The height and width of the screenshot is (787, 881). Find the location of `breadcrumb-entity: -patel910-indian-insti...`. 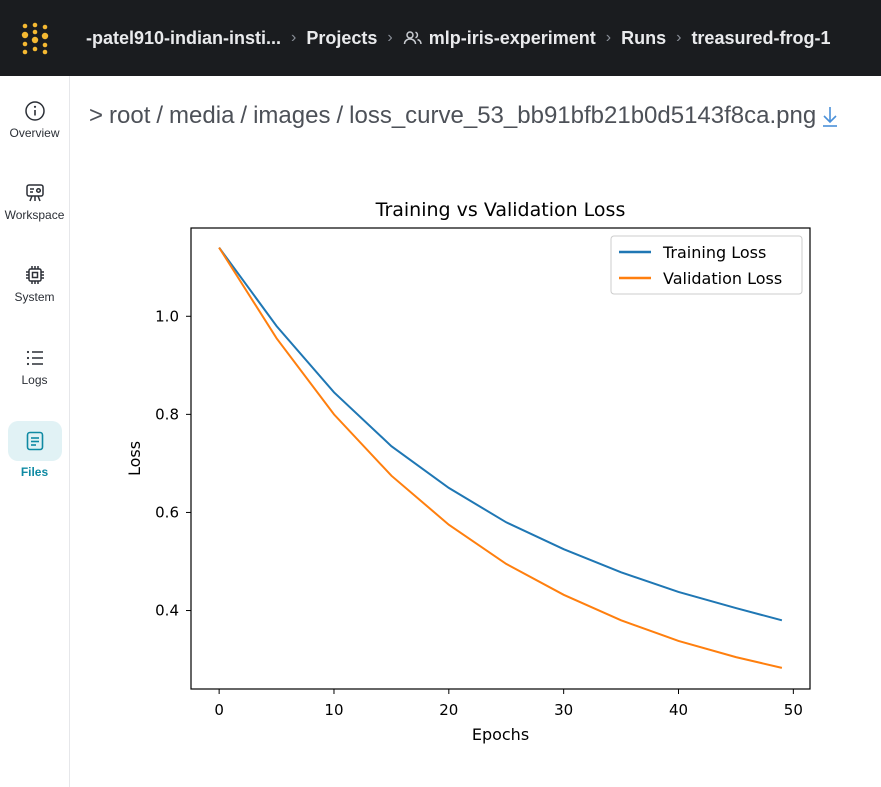

breadcrumb-entity: -patel910-indian-insti... is located at coordinates (184, 37).